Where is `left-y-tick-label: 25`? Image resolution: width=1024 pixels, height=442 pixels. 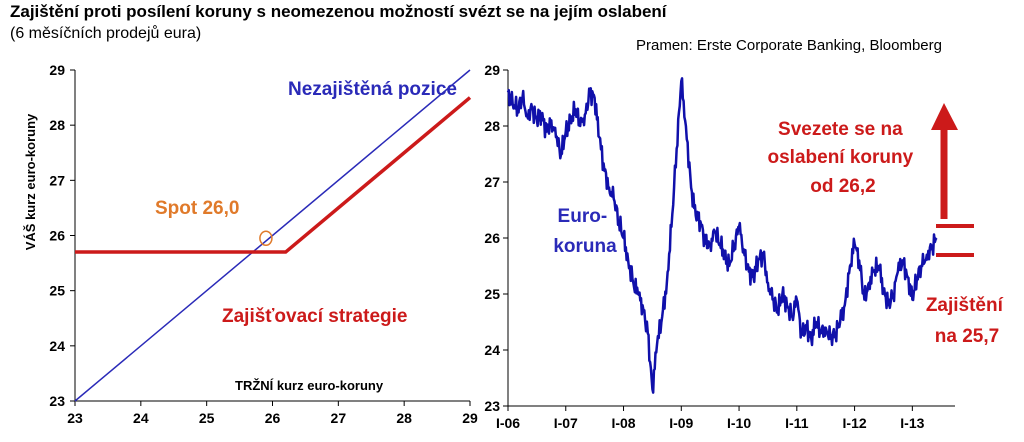 left-y-tick-label: 25 is located at coordinates (57, 291).